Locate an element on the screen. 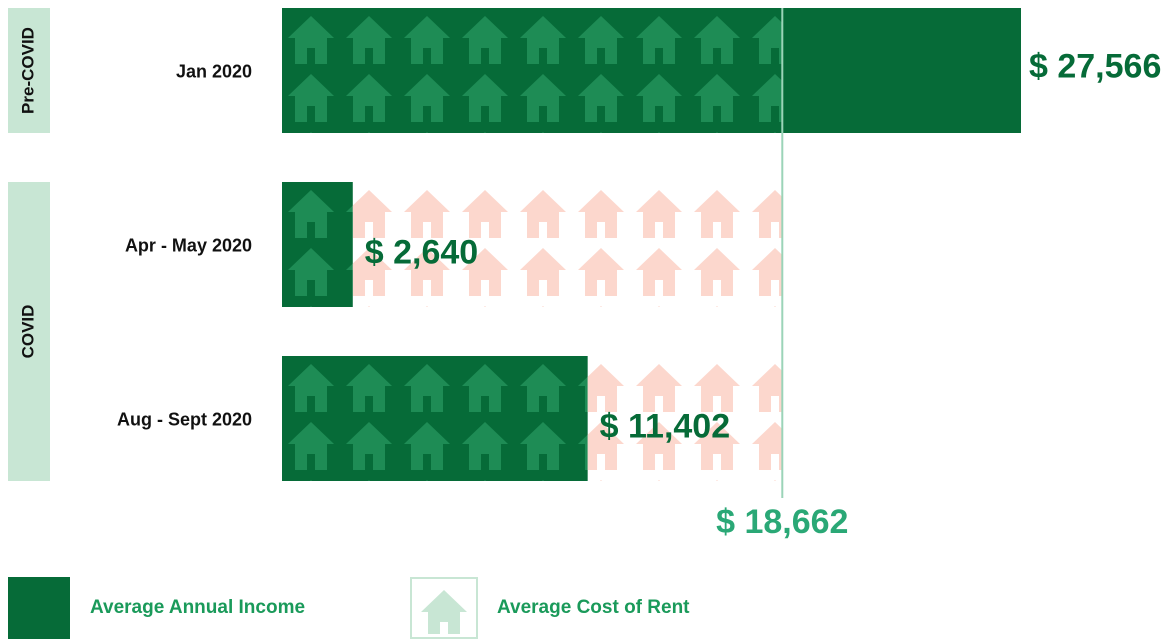 Image resolution: width=1175 pixels, height=639 pixels. reference-label: $ 18,662 is located at coordinates (782, 522).